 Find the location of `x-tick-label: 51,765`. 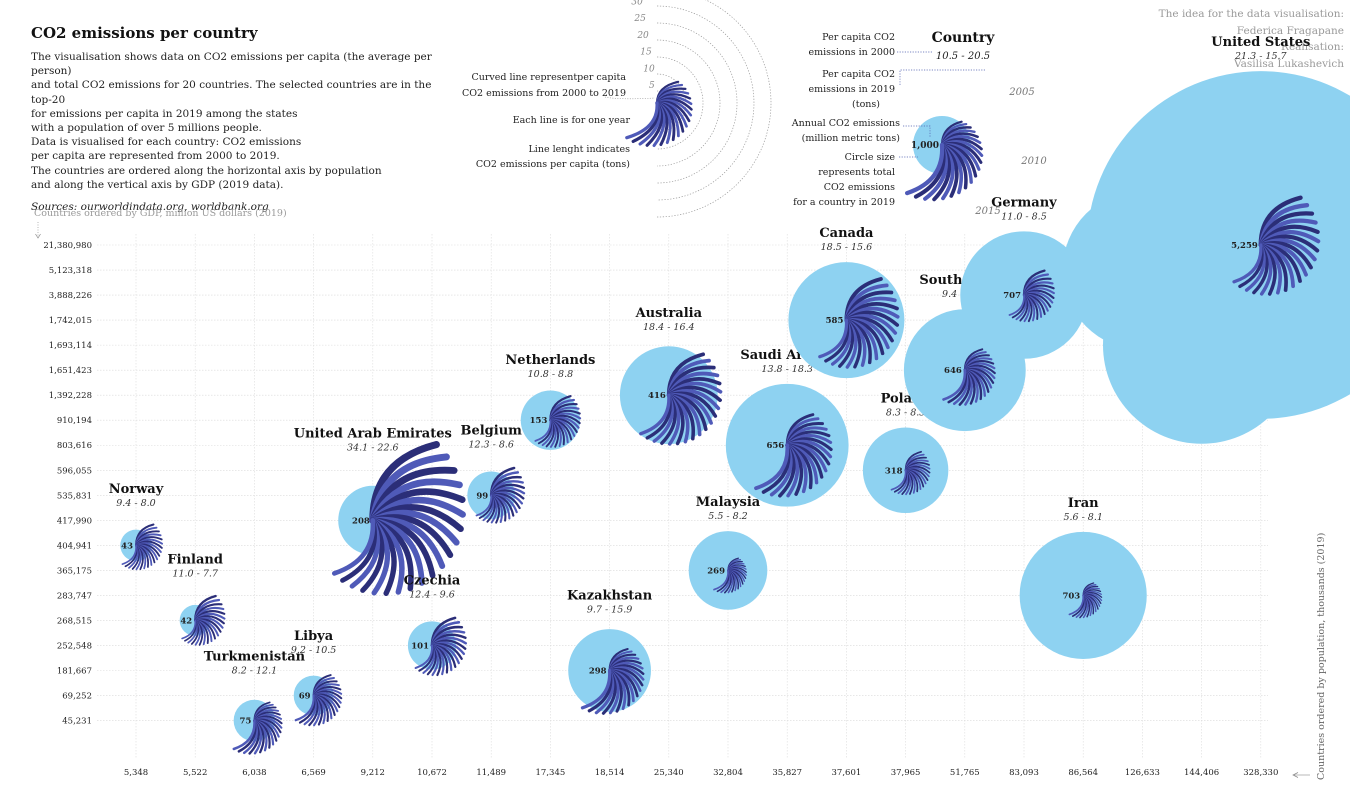

x-tick-label: 51,765 is located at coordinates (965, 773).